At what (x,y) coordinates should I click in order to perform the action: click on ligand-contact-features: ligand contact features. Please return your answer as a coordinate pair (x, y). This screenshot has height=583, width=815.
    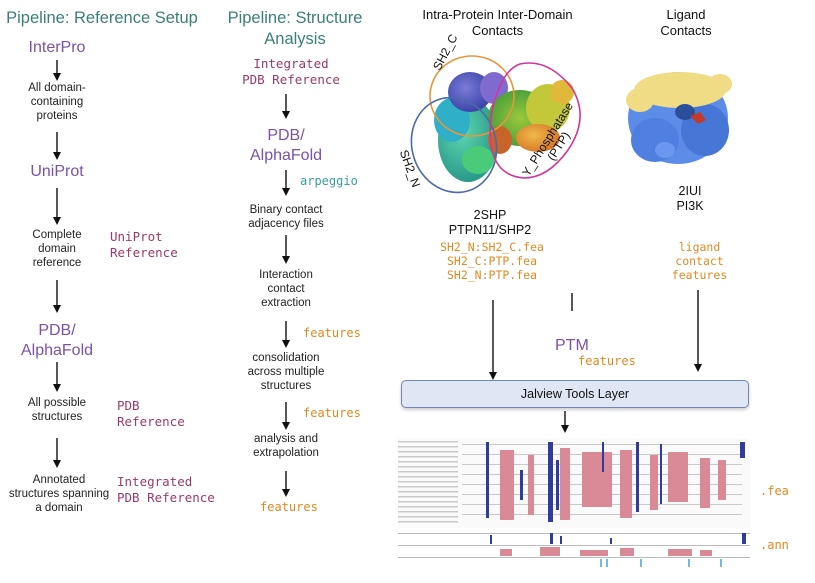
    Looking at the image, I should click on (699, 261).